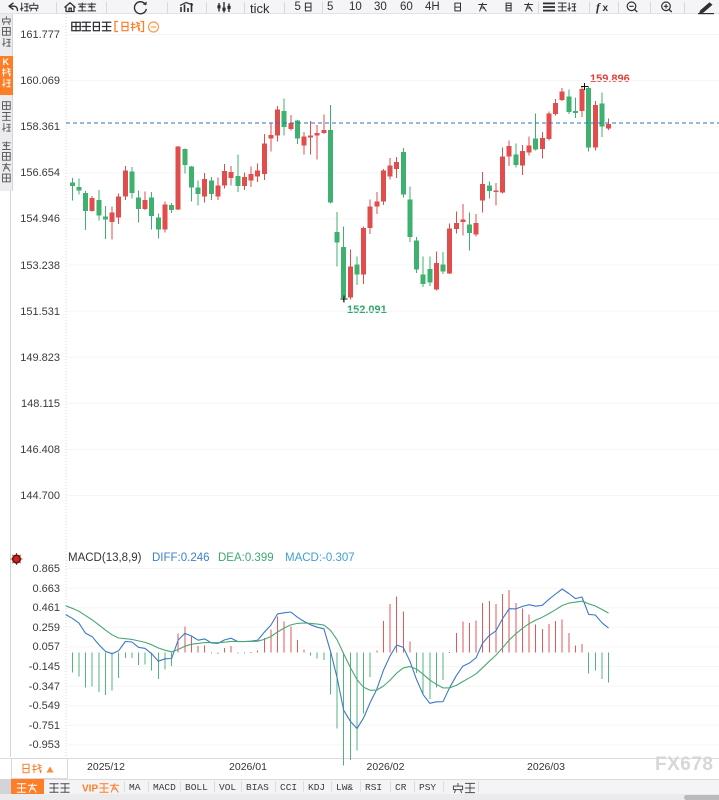  I want to click on svg-text: VIP, so click(90, 789).